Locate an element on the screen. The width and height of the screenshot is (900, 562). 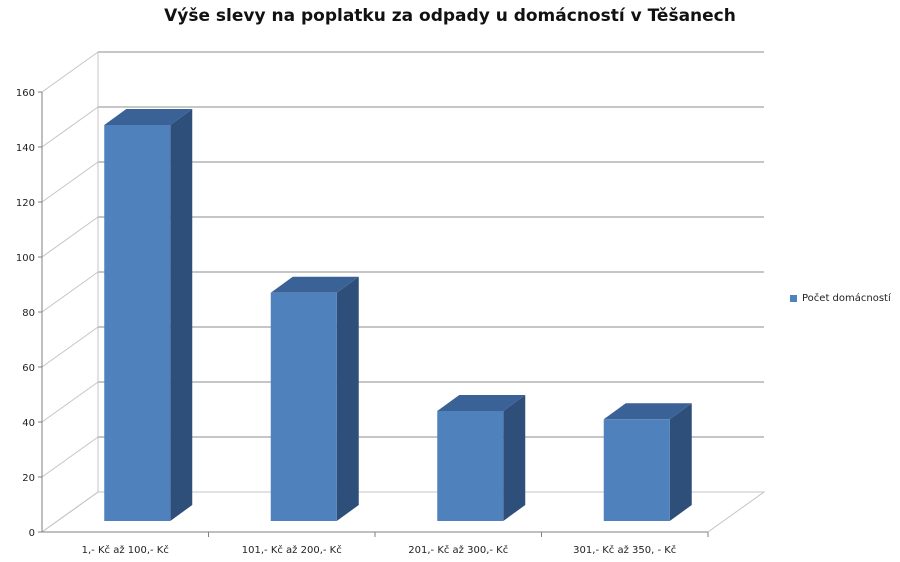
y-tick-label: 100 is located at coordinates (25, 258).